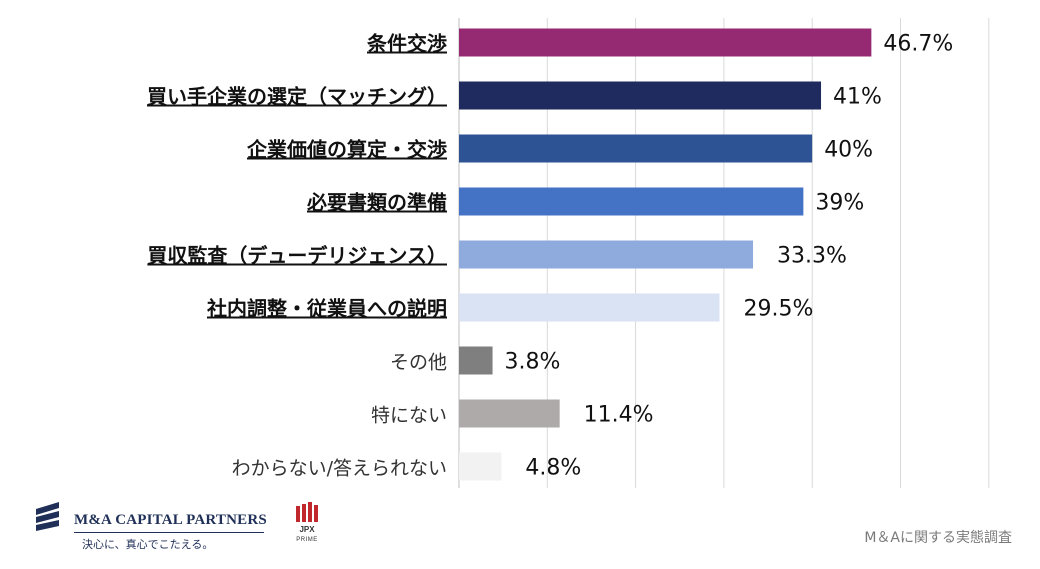 The width and height of the screenshot is (1040, 569). What do you see at coordinates (839, 203) in the screenshot?
I see `value-label: 39%` at bounding box center [839, 203].